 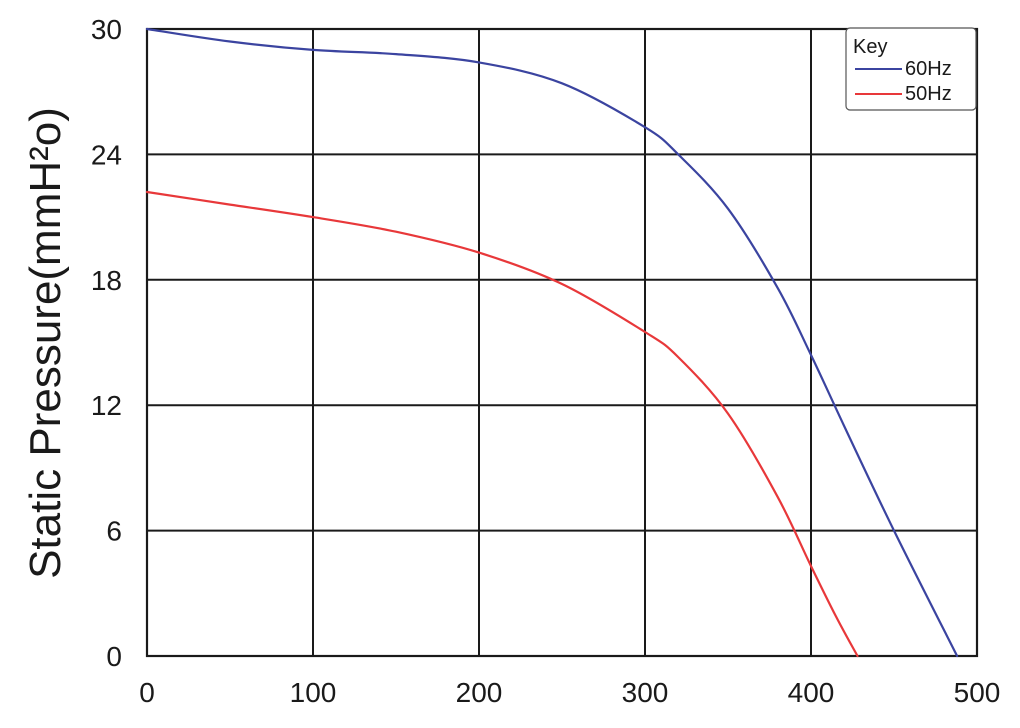 I want to click on x-tick-label: 200, so click(x=479, y=692).